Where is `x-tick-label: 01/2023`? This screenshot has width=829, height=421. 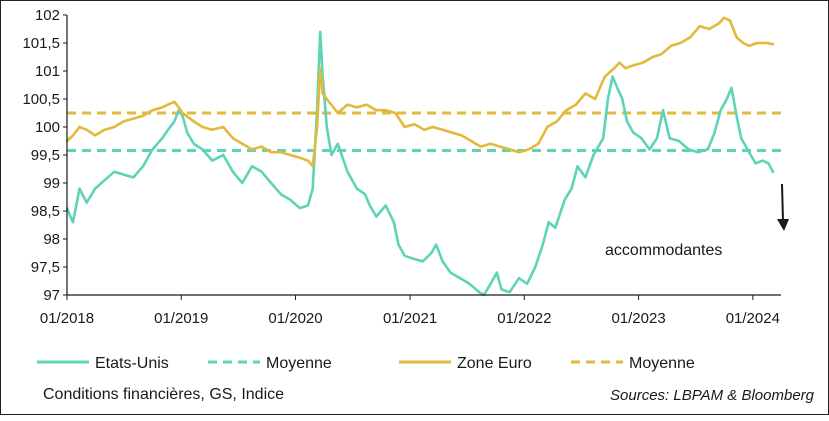
x-tick-label: 01/2023 is located at coordinates (638, 318).